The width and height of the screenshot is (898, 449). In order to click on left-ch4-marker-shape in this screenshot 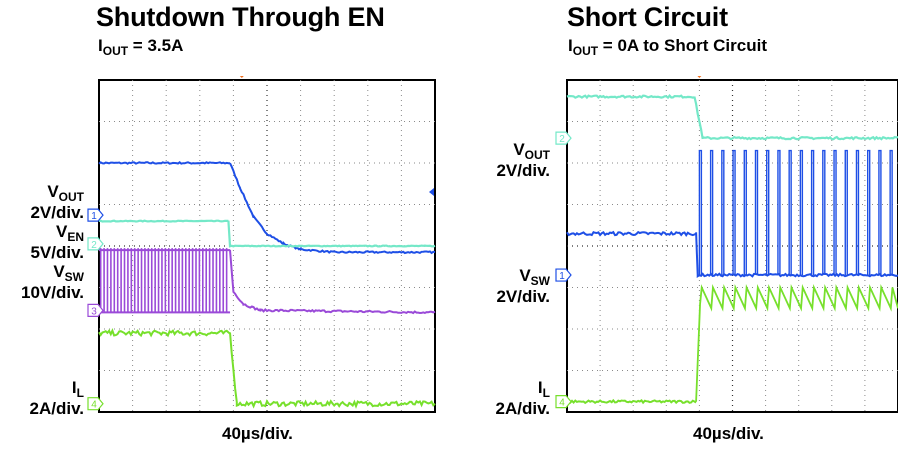, I will do `click(95, 404)`.